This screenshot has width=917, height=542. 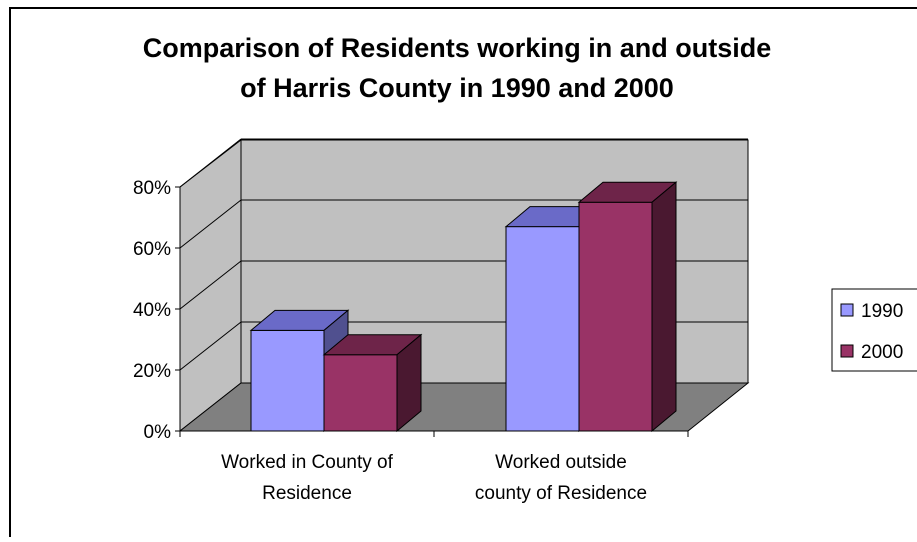 What do you see at coordinates (152, 310) in the screenshot?
I see `y-tick-label: 40%` at bounding box center [152, 310].